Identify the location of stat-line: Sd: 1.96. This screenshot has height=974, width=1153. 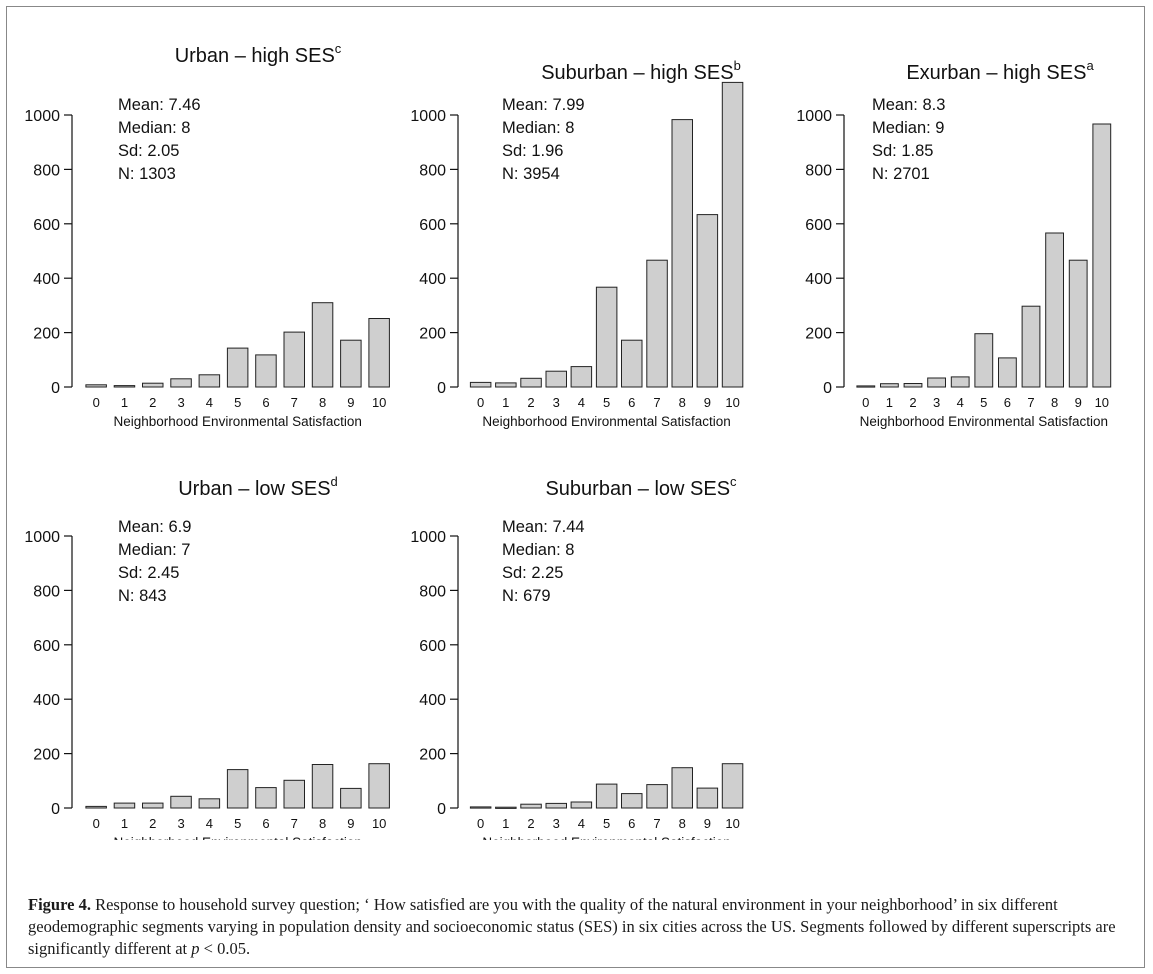
(532, 151).